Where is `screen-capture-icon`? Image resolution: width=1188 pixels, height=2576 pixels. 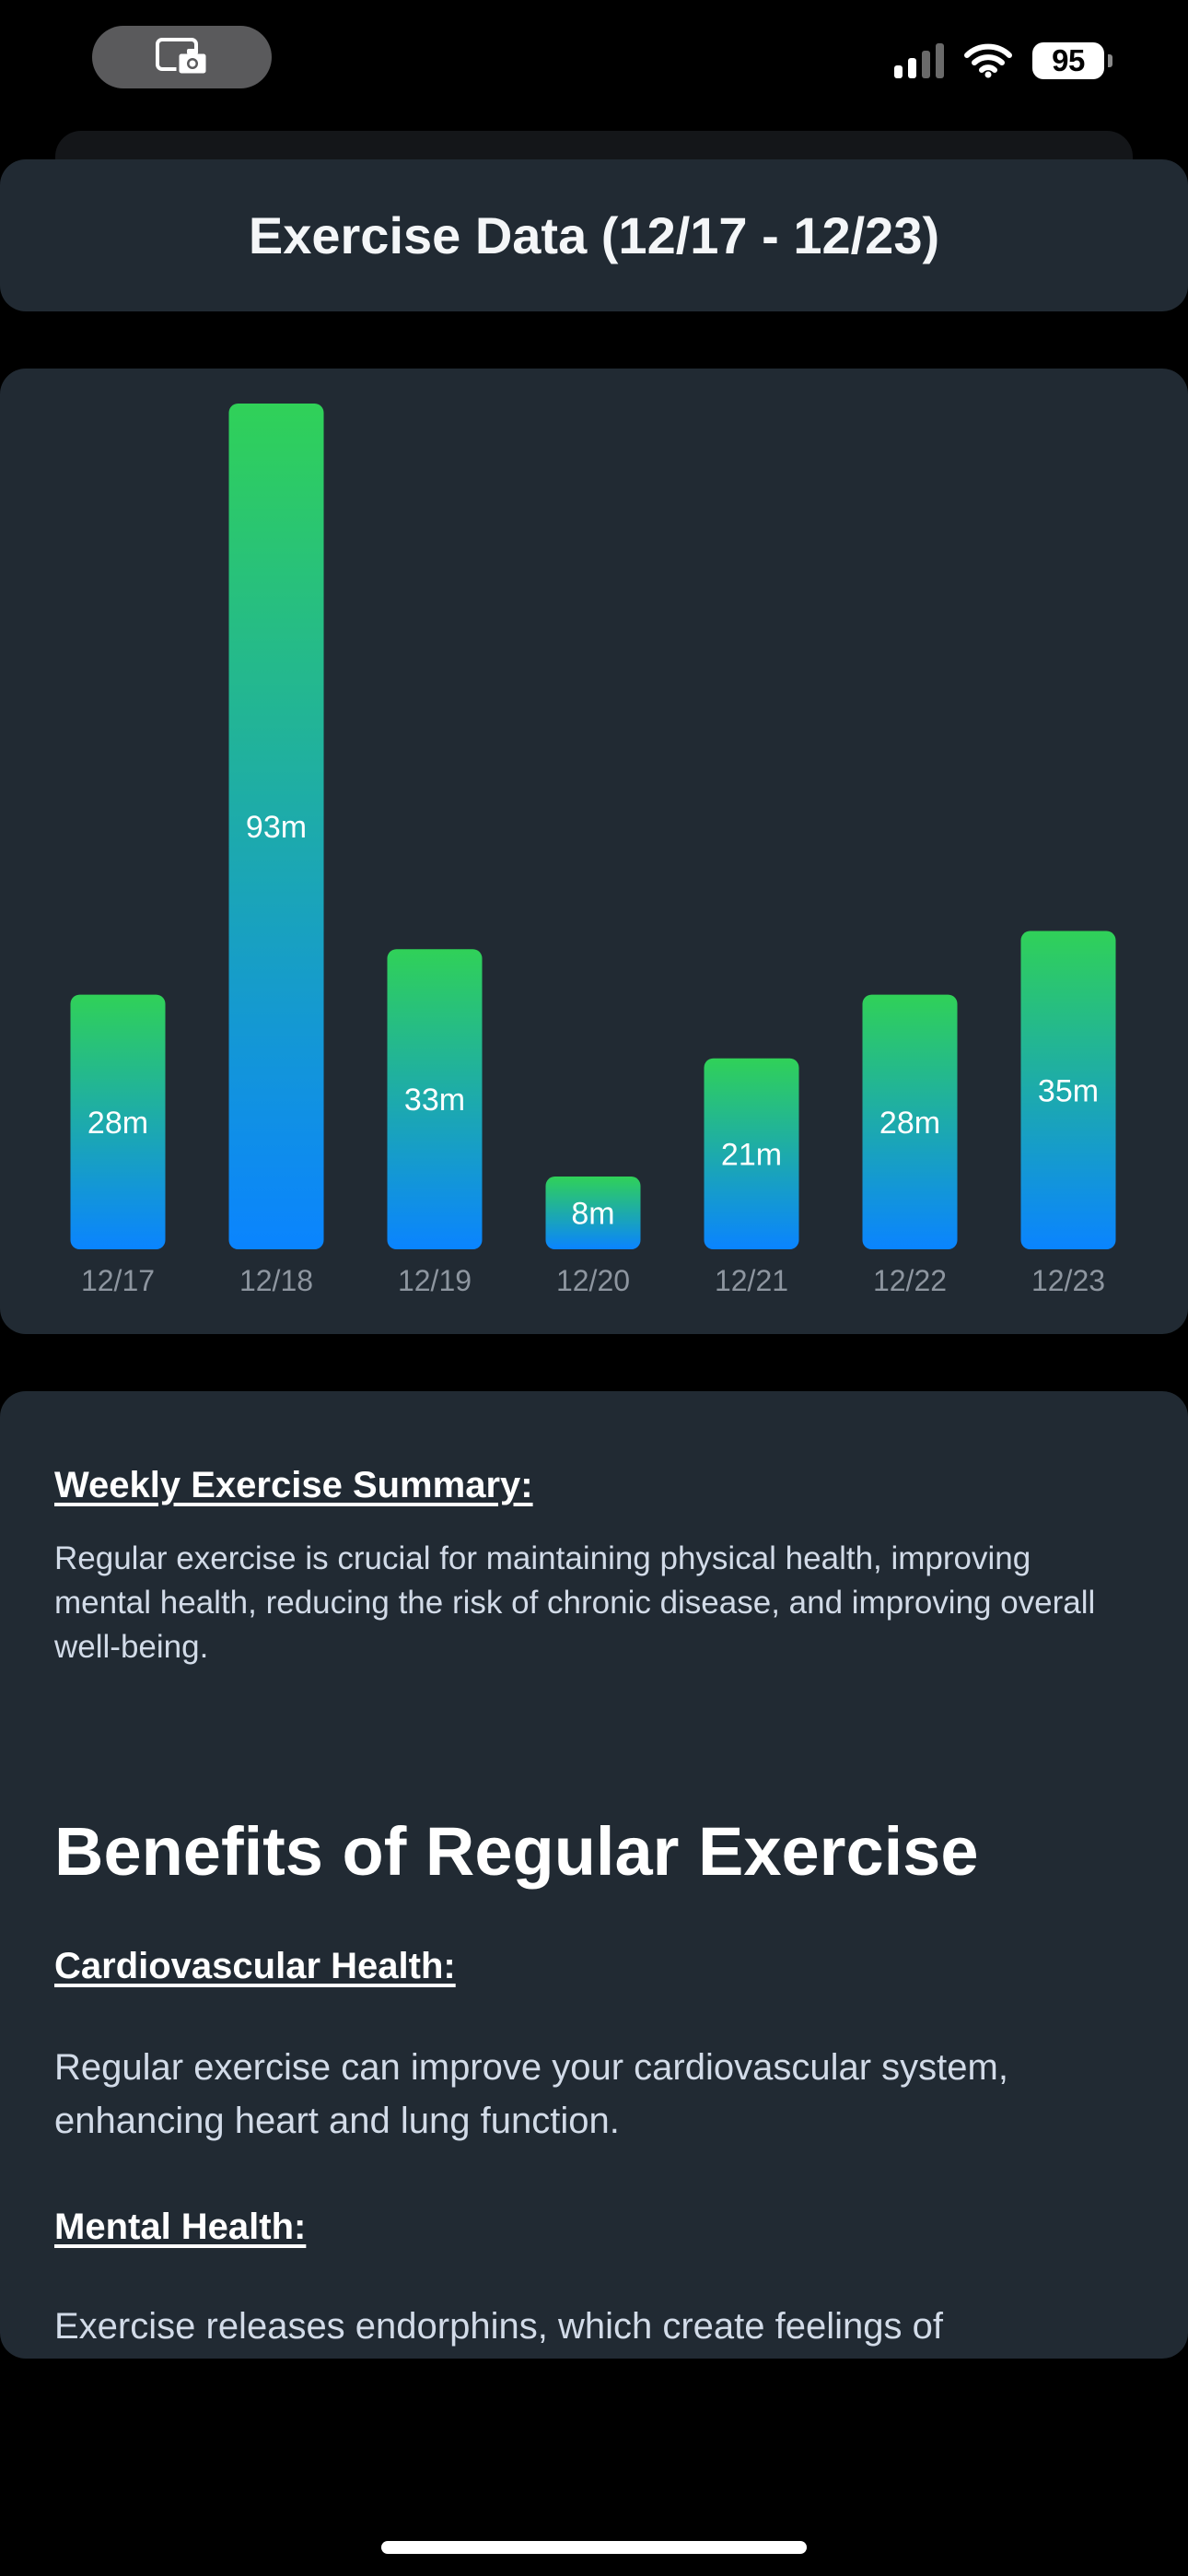 screen-capture-icon is located at coordinates (181, 57).